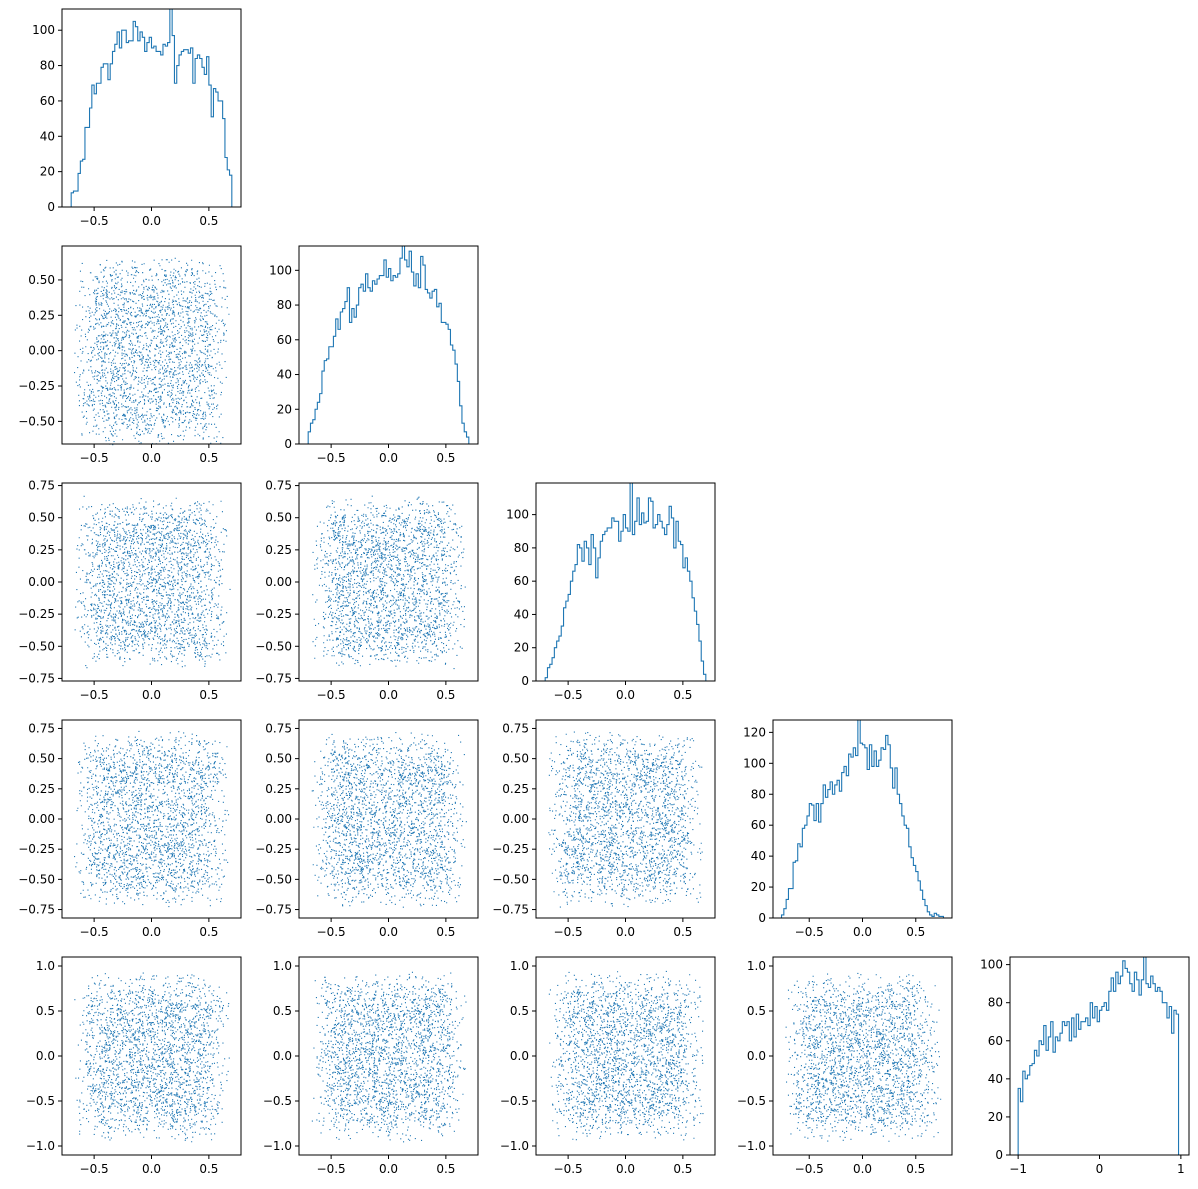 Image resolution: width=1198 pixels, height=1189 pixels. Describe the element at coordinates (284, 409) in the screenshot. I see `histogram-panel-2-ytick-label: 20` at that location.